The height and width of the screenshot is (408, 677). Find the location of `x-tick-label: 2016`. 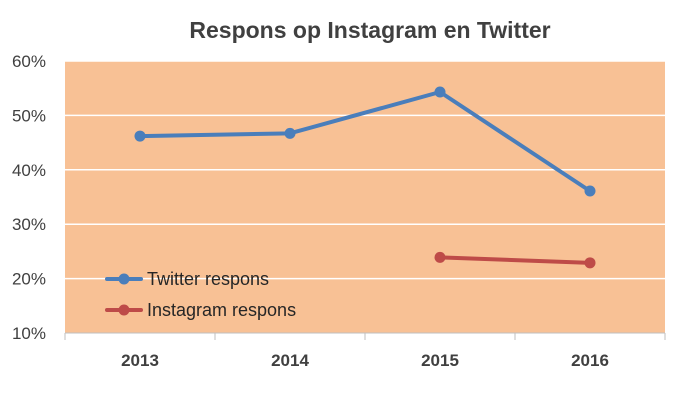

x-tick-label: 2016 is located at coordinates (590, 360).